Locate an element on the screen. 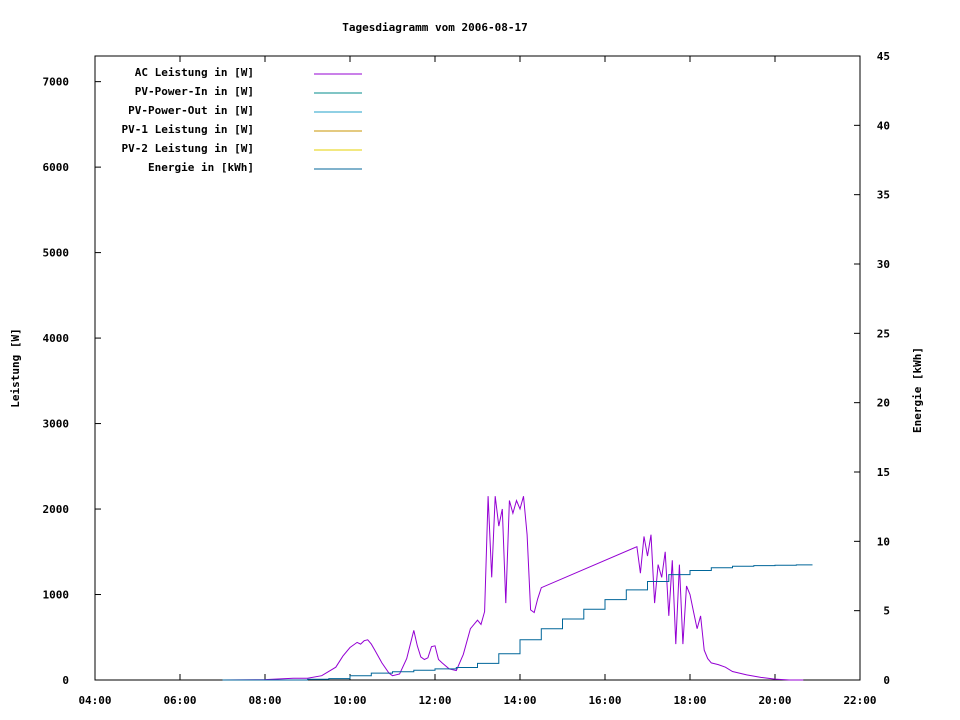  y2-tick-label: 15 is located at coordinates (883, 472).